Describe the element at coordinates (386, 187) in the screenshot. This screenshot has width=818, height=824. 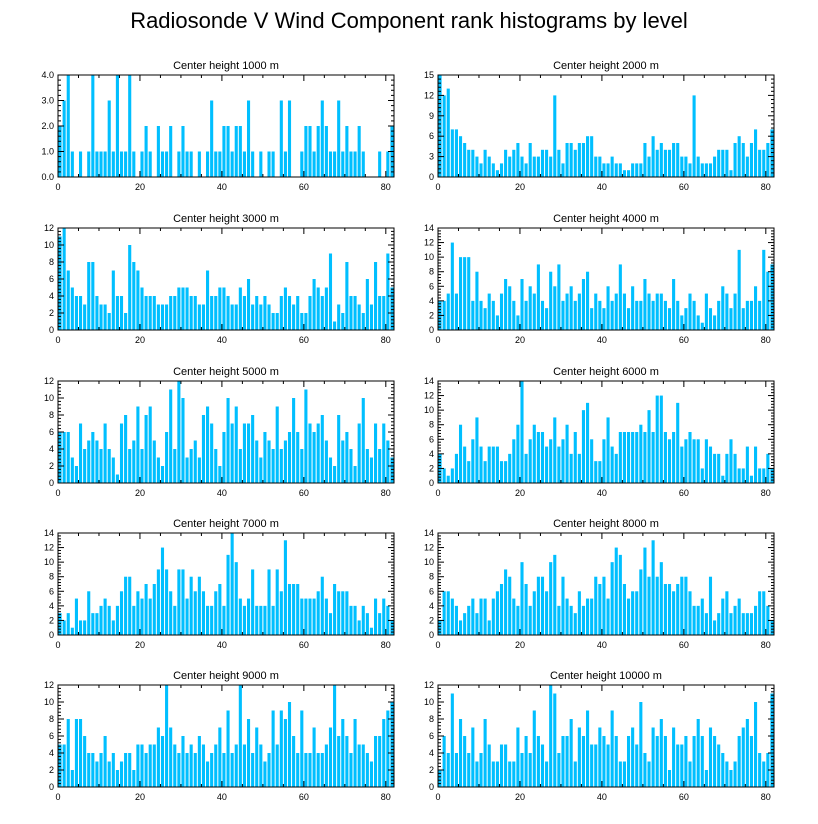
I see `x-tick-label: 80` at that location.